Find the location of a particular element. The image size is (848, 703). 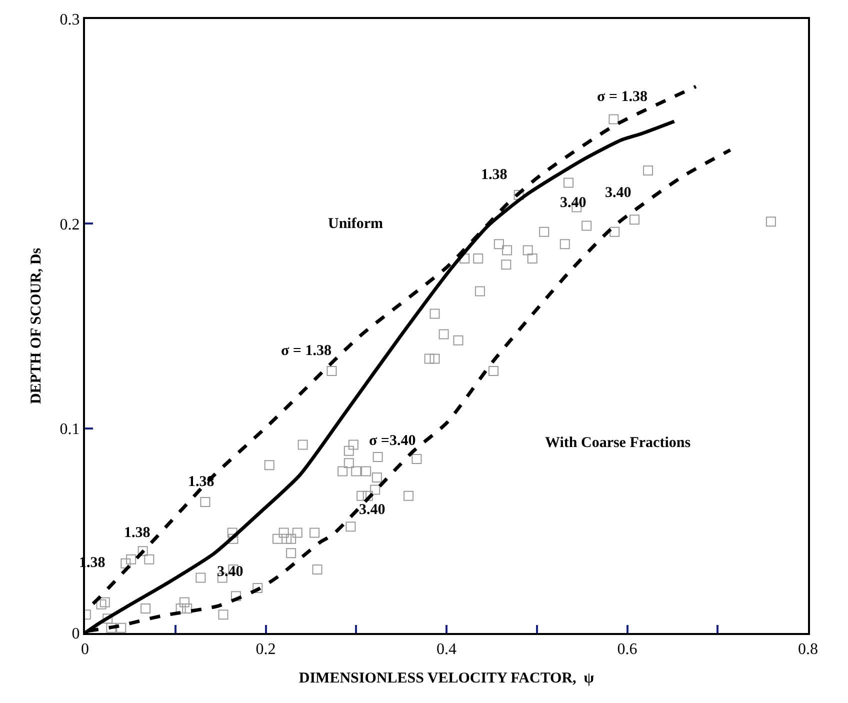

x-tick-label: 0.8 is located at coordinates (808, 649).